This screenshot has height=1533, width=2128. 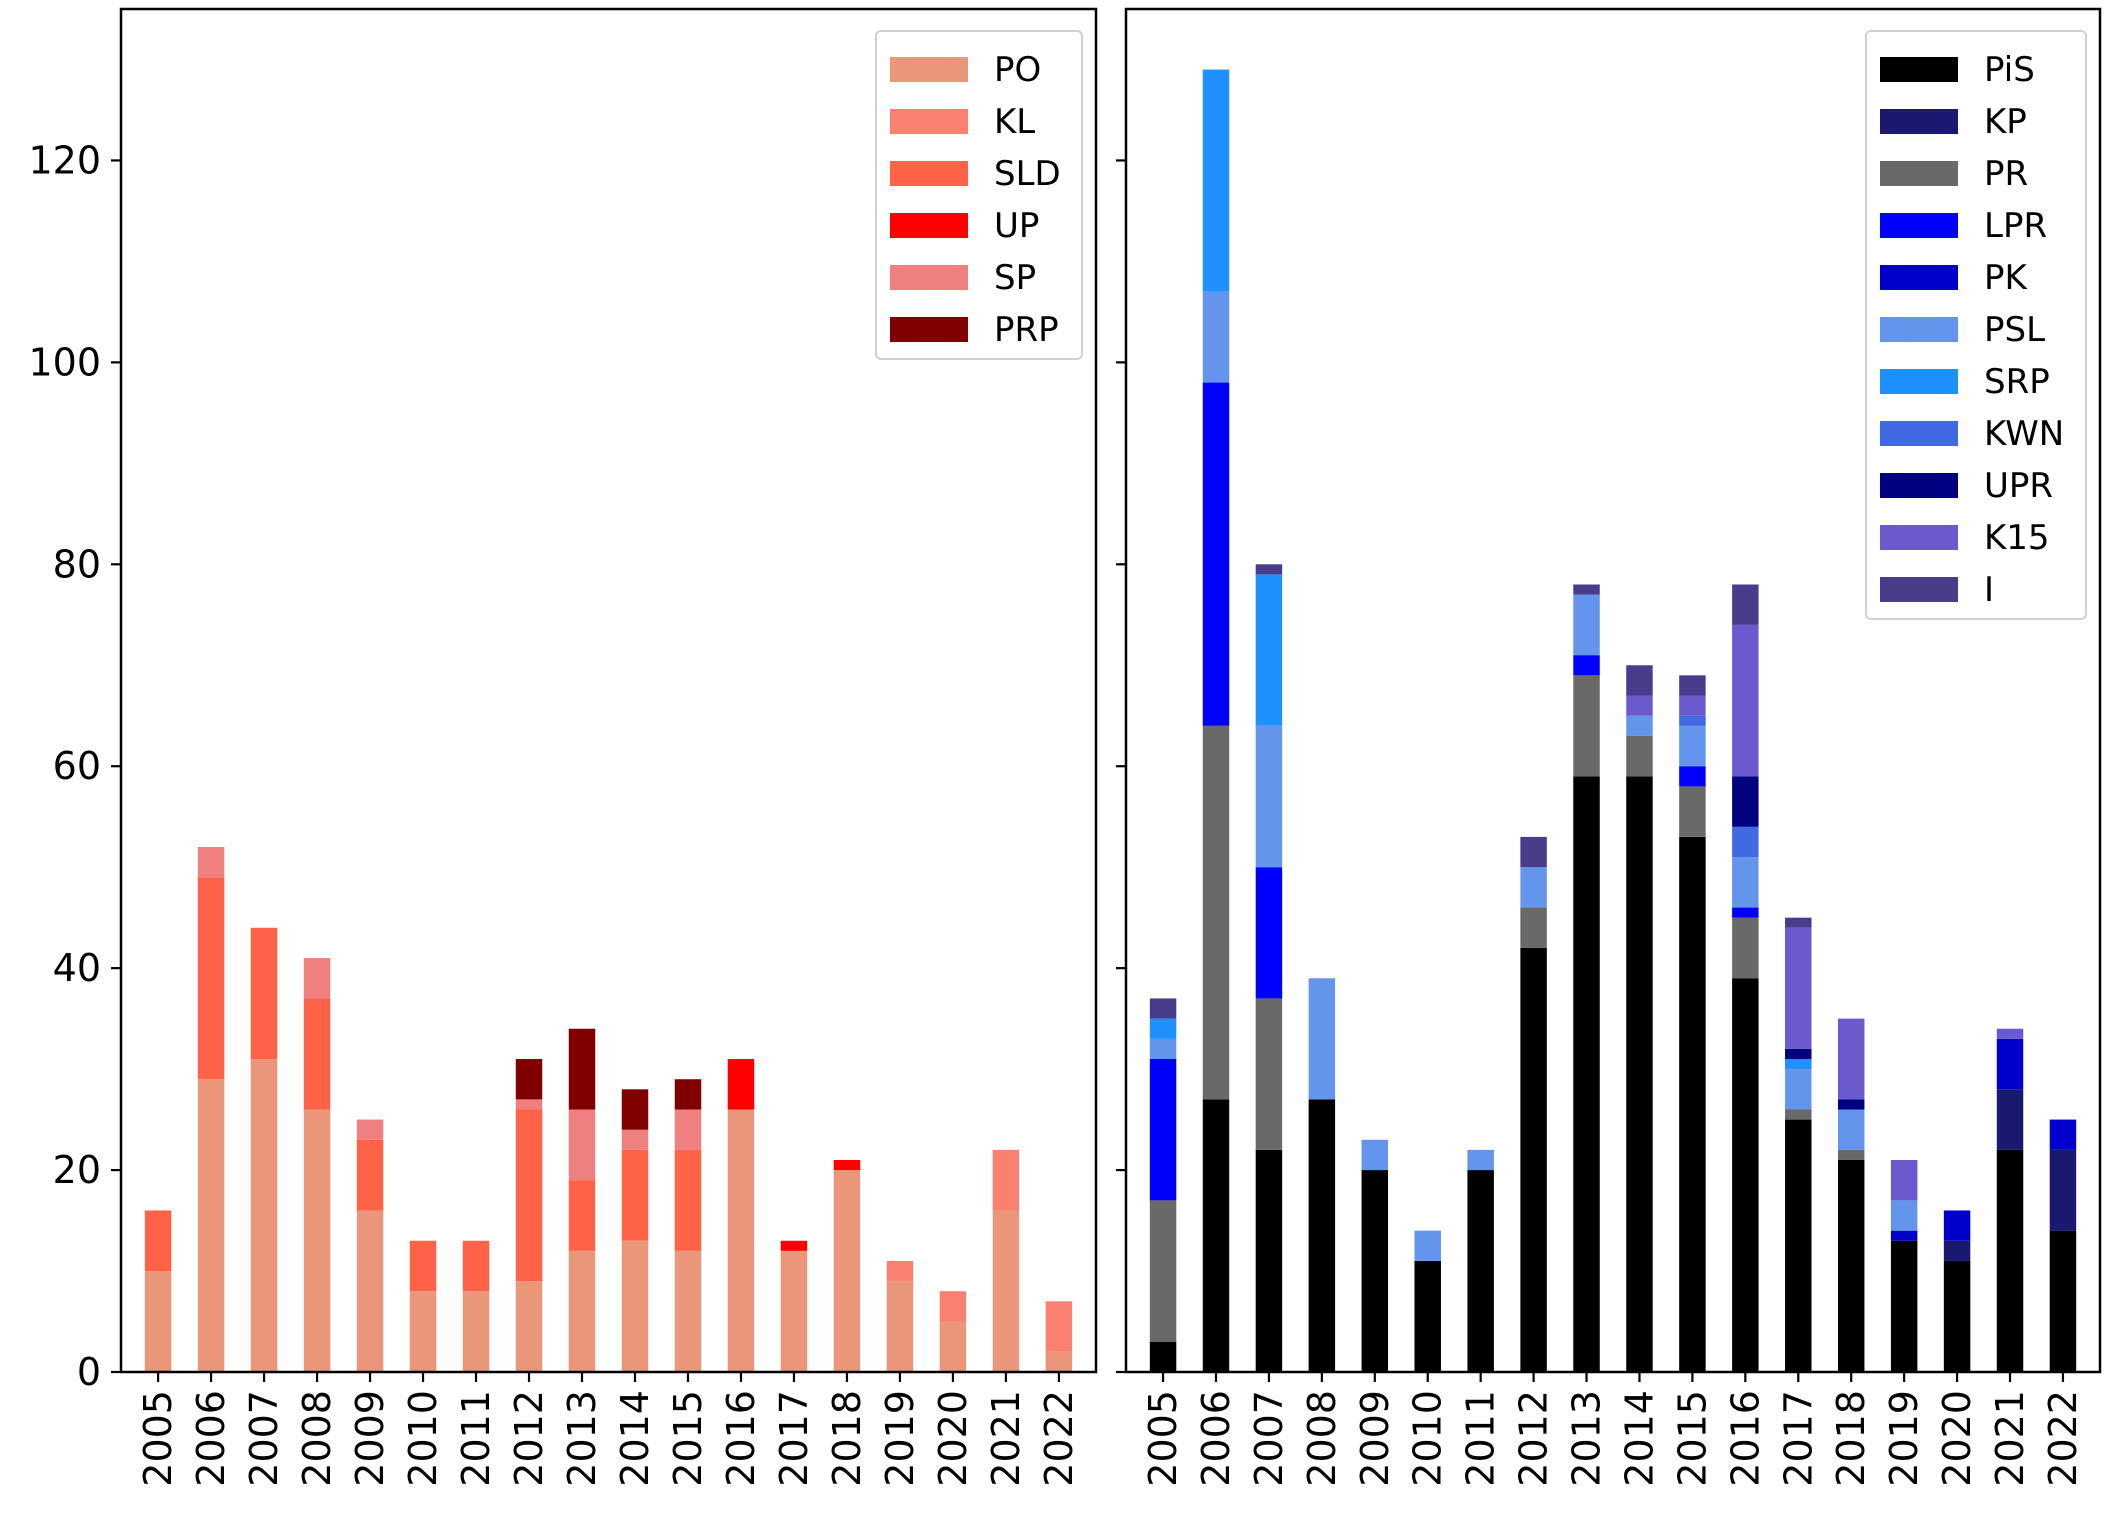 I want to click on x-tick-label: 2013, so click(x=582, y=1438).